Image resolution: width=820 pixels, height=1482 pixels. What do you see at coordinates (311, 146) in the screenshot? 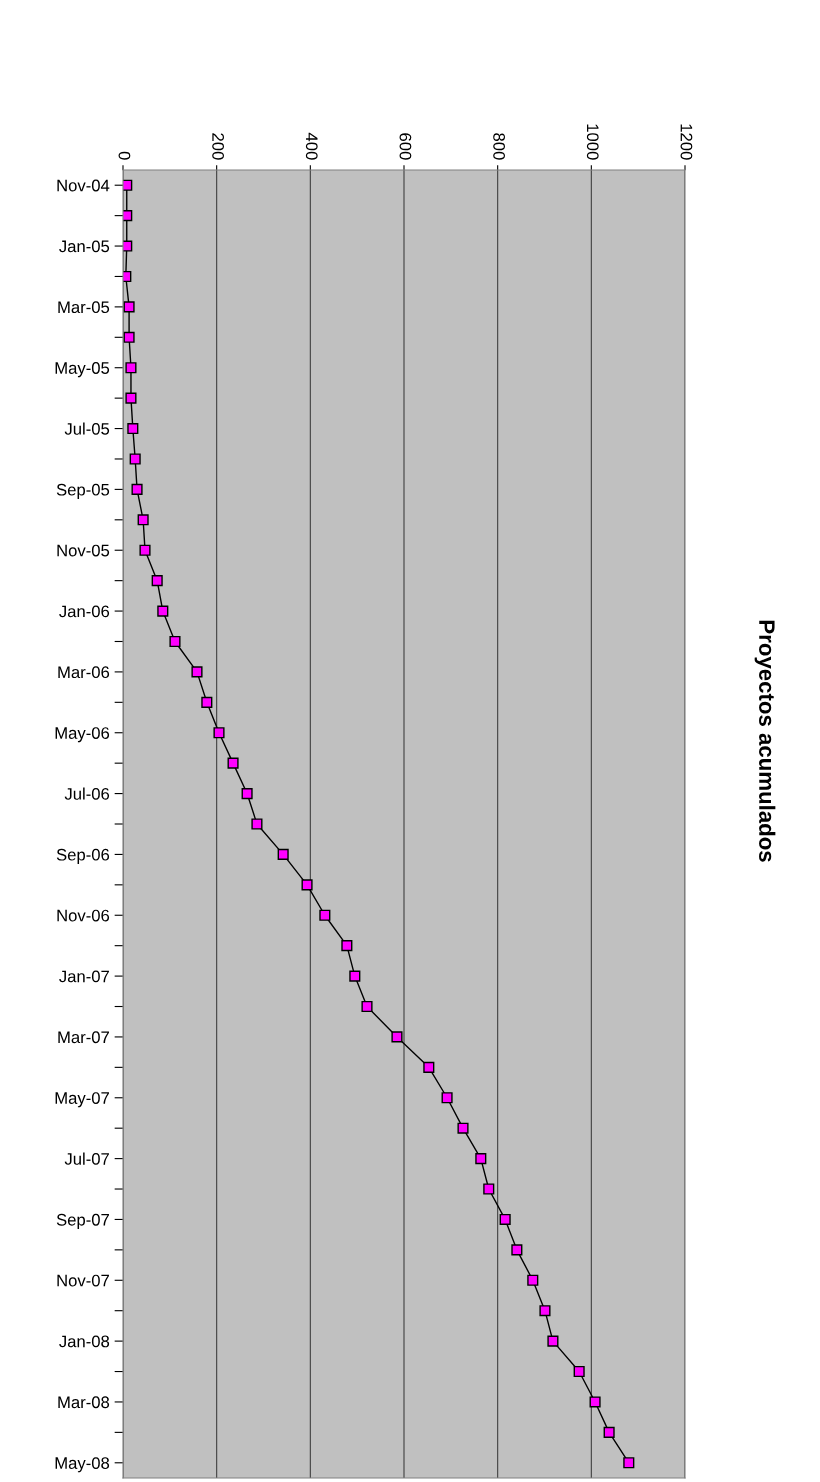
I see `x-tick-label: 400` at bounding box center [311, 146].